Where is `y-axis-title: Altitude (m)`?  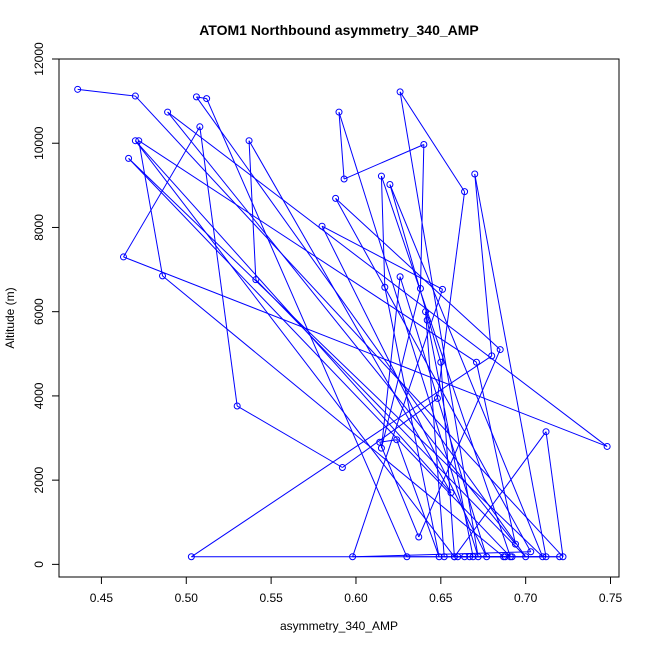 y-axis-title: Altitude (m) is located at coordinates (10, 317).